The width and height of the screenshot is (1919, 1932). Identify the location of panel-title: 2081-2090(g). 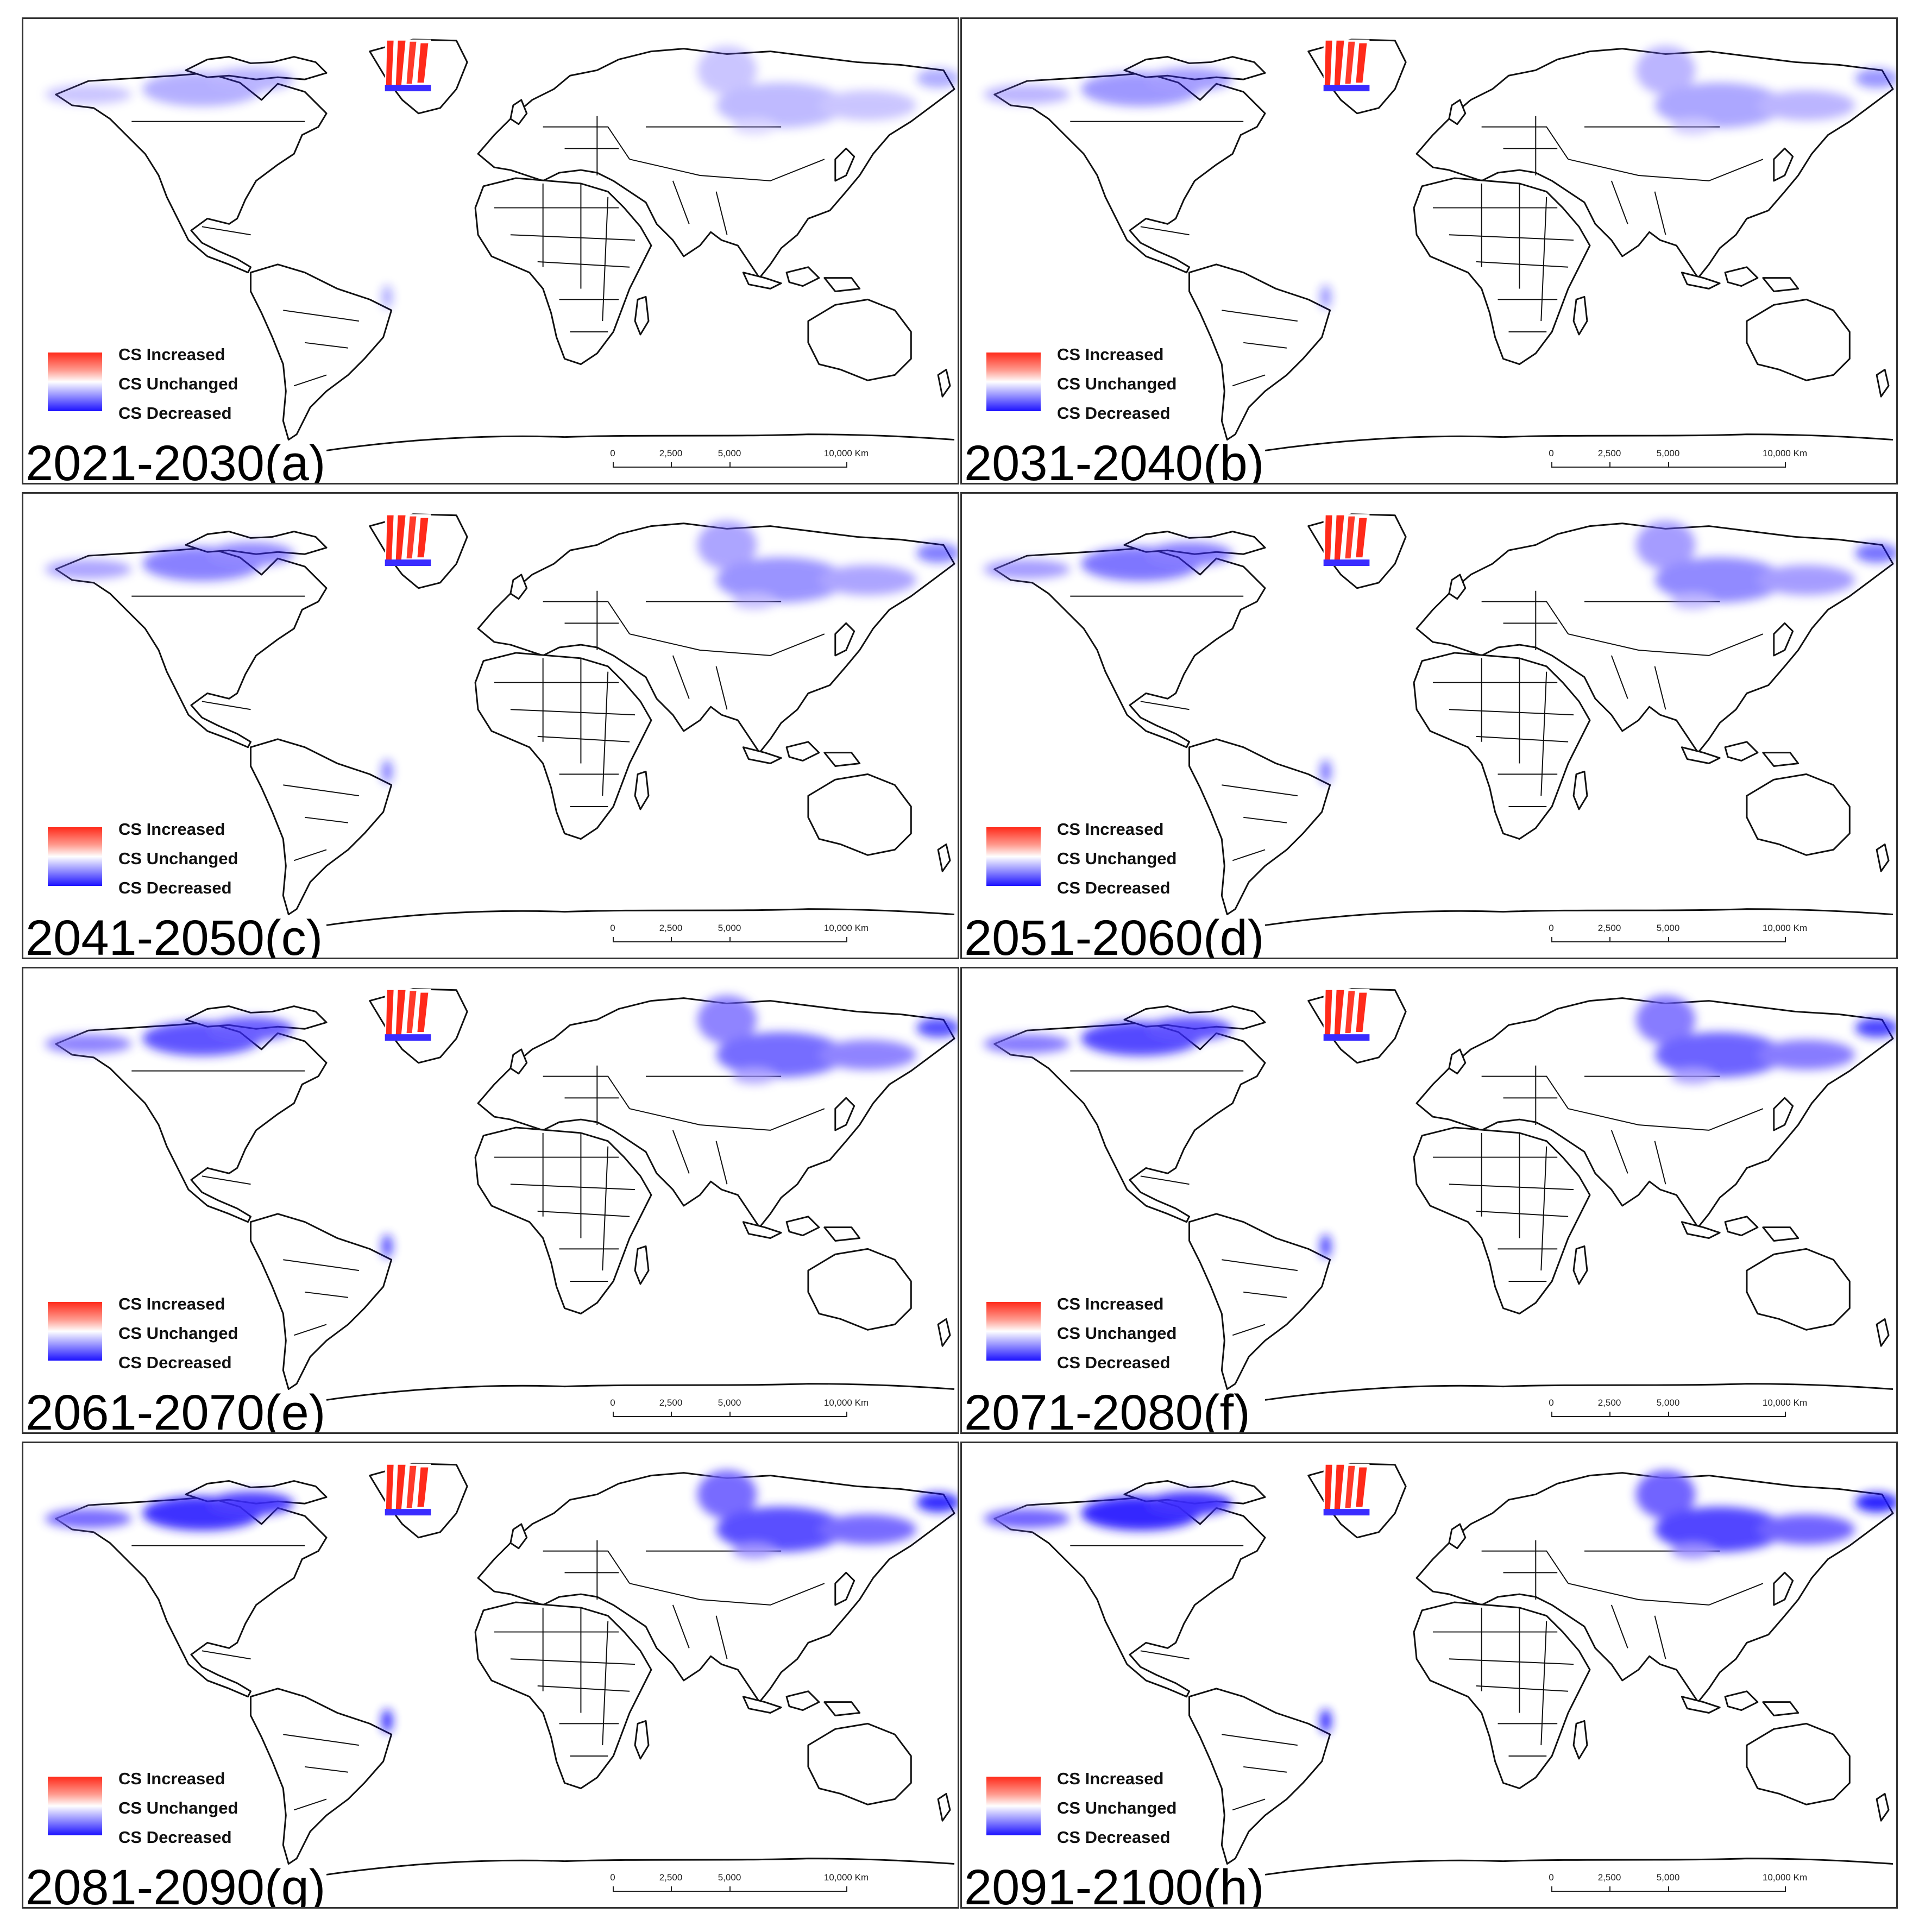
(176, 1885).